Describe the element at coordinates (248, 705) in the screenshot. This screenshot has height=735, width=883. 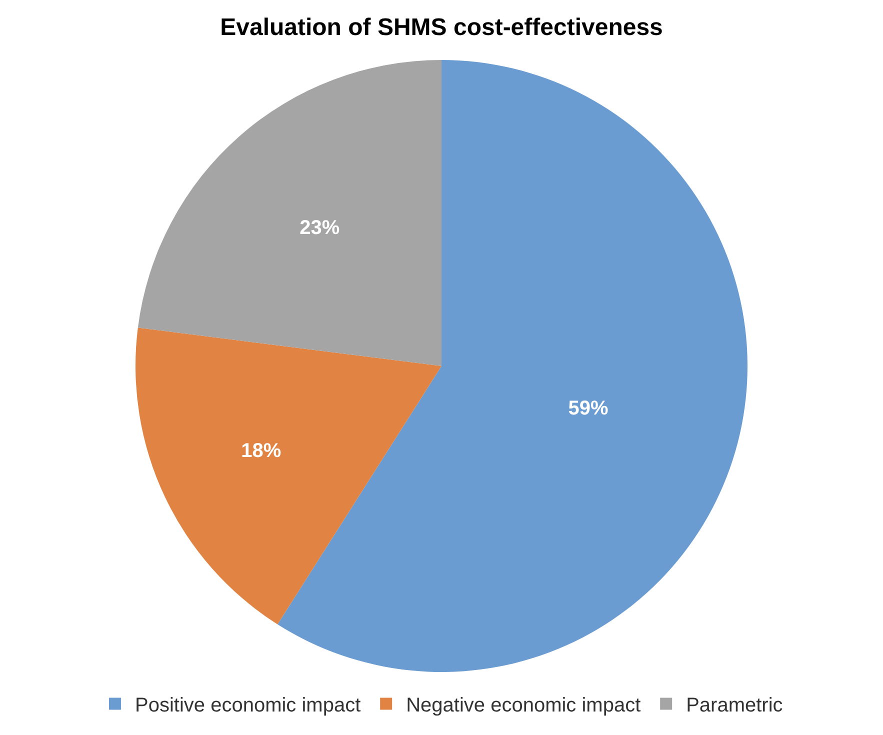
I see `legend-label: Positive economic impact` at that location.